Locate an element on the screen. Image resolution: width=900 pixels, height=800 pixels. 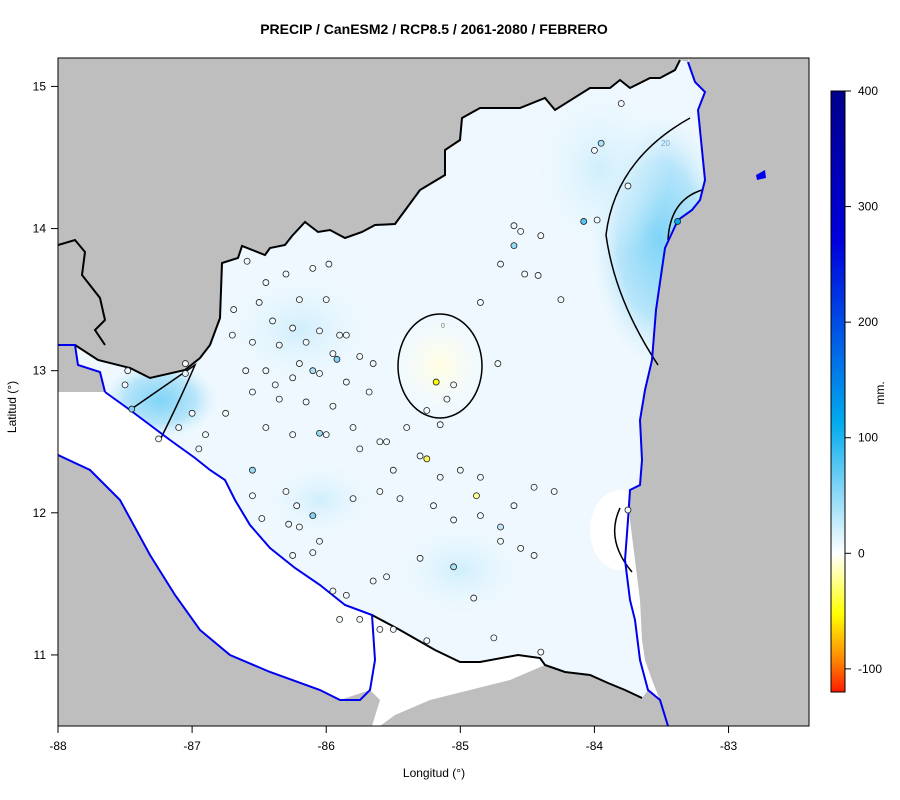
colorbar-tick-label: 100 is located at coordinates (868, 438).